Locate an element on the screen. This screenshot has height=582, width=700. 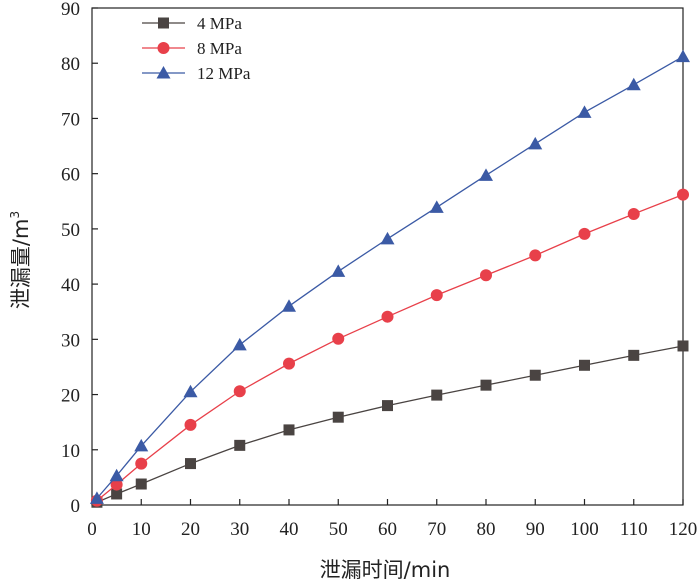
y-tick-label: 30 is located at coordinates (70, 340).